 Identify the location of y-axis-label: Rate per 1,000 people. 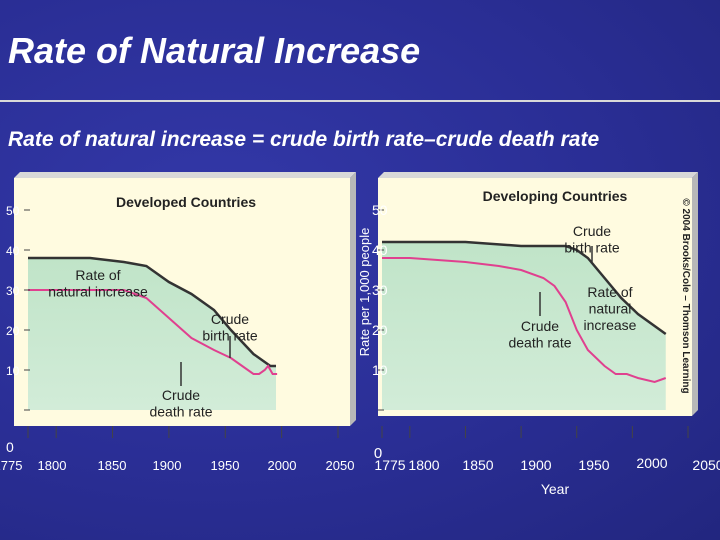
(364, 292).